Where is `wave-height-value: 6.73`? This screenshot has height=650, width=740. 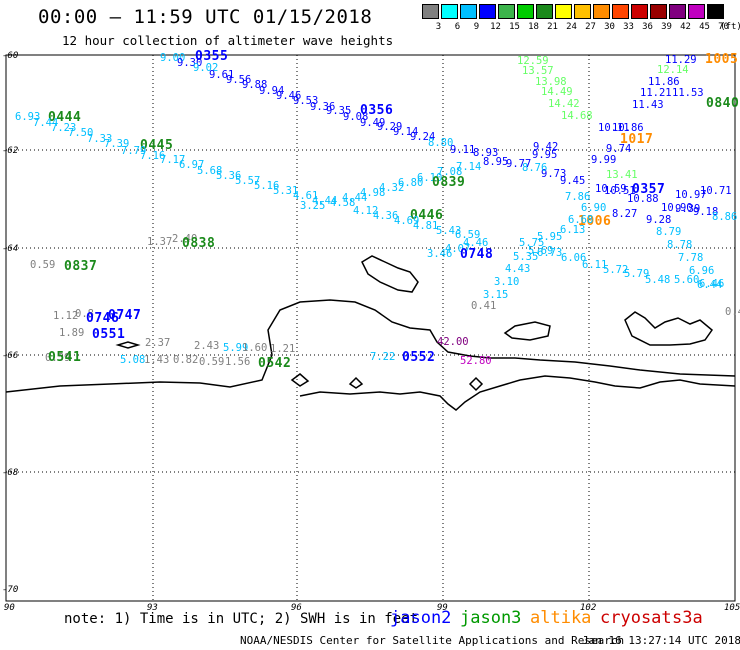 wave-height-value: 6.73 is located at coordinates (550, 253).